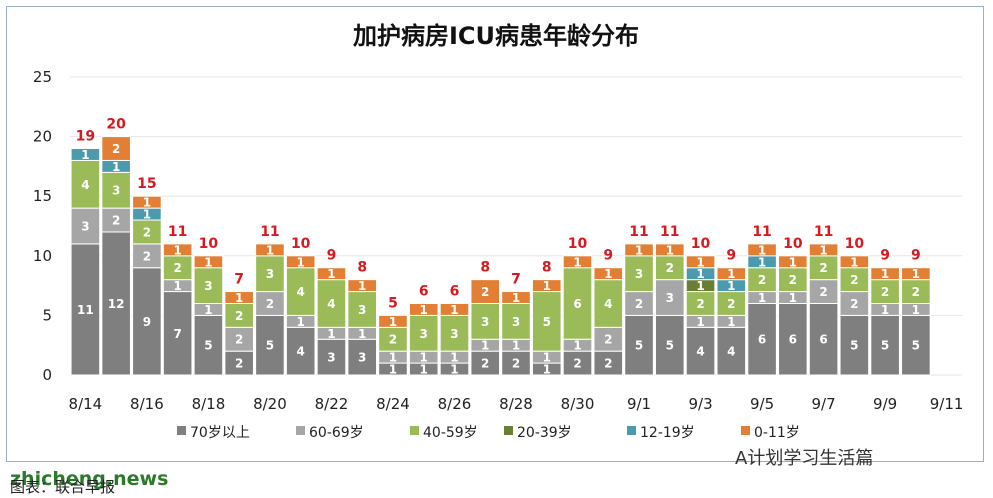 The image size is (993, 498). I want to click on legend-label: 70岁以上, so click(220, 433).